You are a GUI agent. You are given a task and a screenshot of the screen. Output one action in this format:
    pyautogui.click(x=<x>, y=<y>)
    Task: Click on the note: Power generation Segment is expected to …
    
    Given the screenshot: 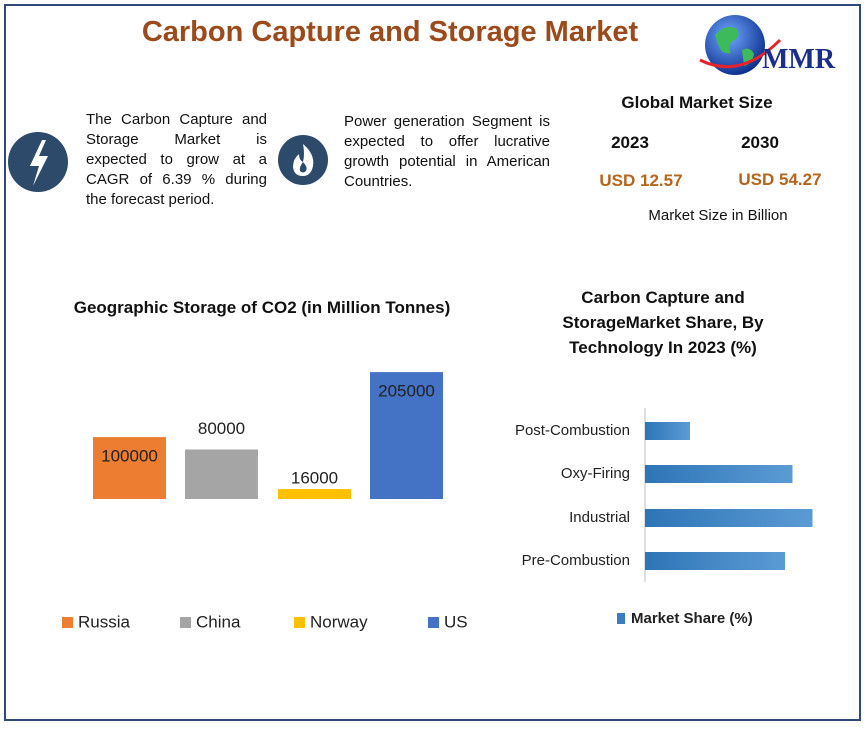 What is the action you would take?
    pyautogui.click(x=447, y=151)
    